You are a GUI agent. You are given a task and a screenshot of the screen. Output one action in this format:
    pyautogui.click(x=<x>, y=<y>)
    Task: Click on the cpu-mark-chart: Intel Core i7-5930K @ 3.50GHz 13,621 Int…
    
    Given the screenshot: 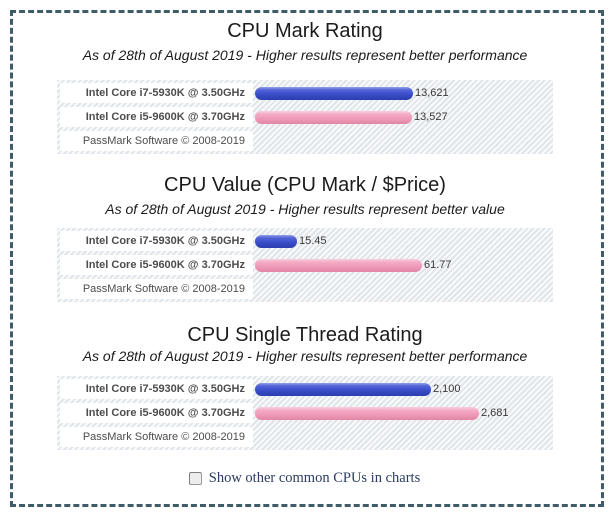 What is the action you would take?
    pyautogui.click(x=305, y=117)
    